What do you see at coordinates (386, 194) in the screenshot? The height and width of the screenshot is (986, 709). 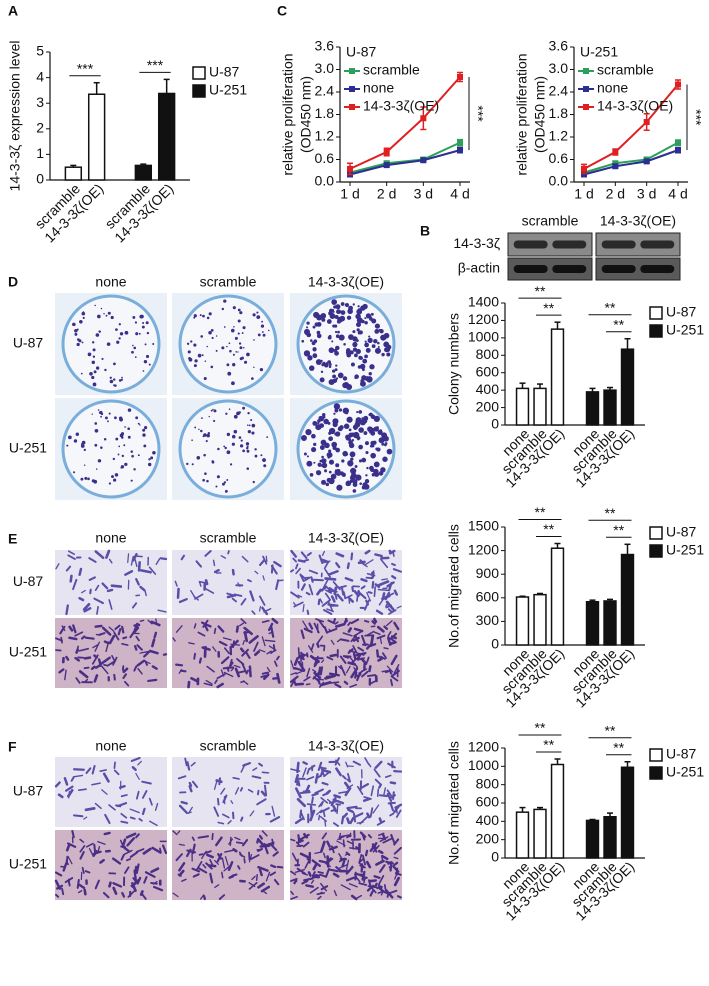 I see `x-tick-label: 2 d` at bounding box center [386, 194].